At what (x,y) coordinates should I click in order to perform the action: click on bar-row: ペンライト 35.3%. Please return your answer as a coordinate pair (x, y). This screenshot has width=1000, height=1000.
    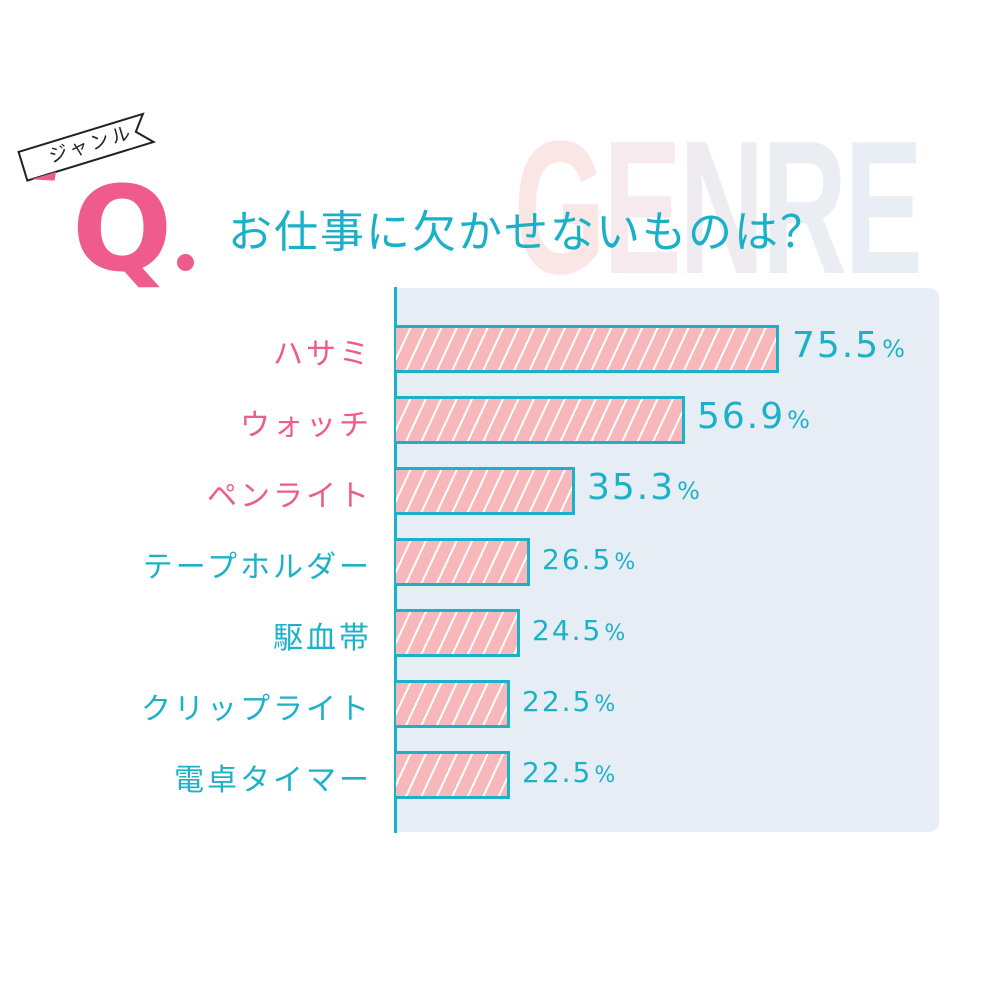
    Looking at the image, I should click on (500, 491).